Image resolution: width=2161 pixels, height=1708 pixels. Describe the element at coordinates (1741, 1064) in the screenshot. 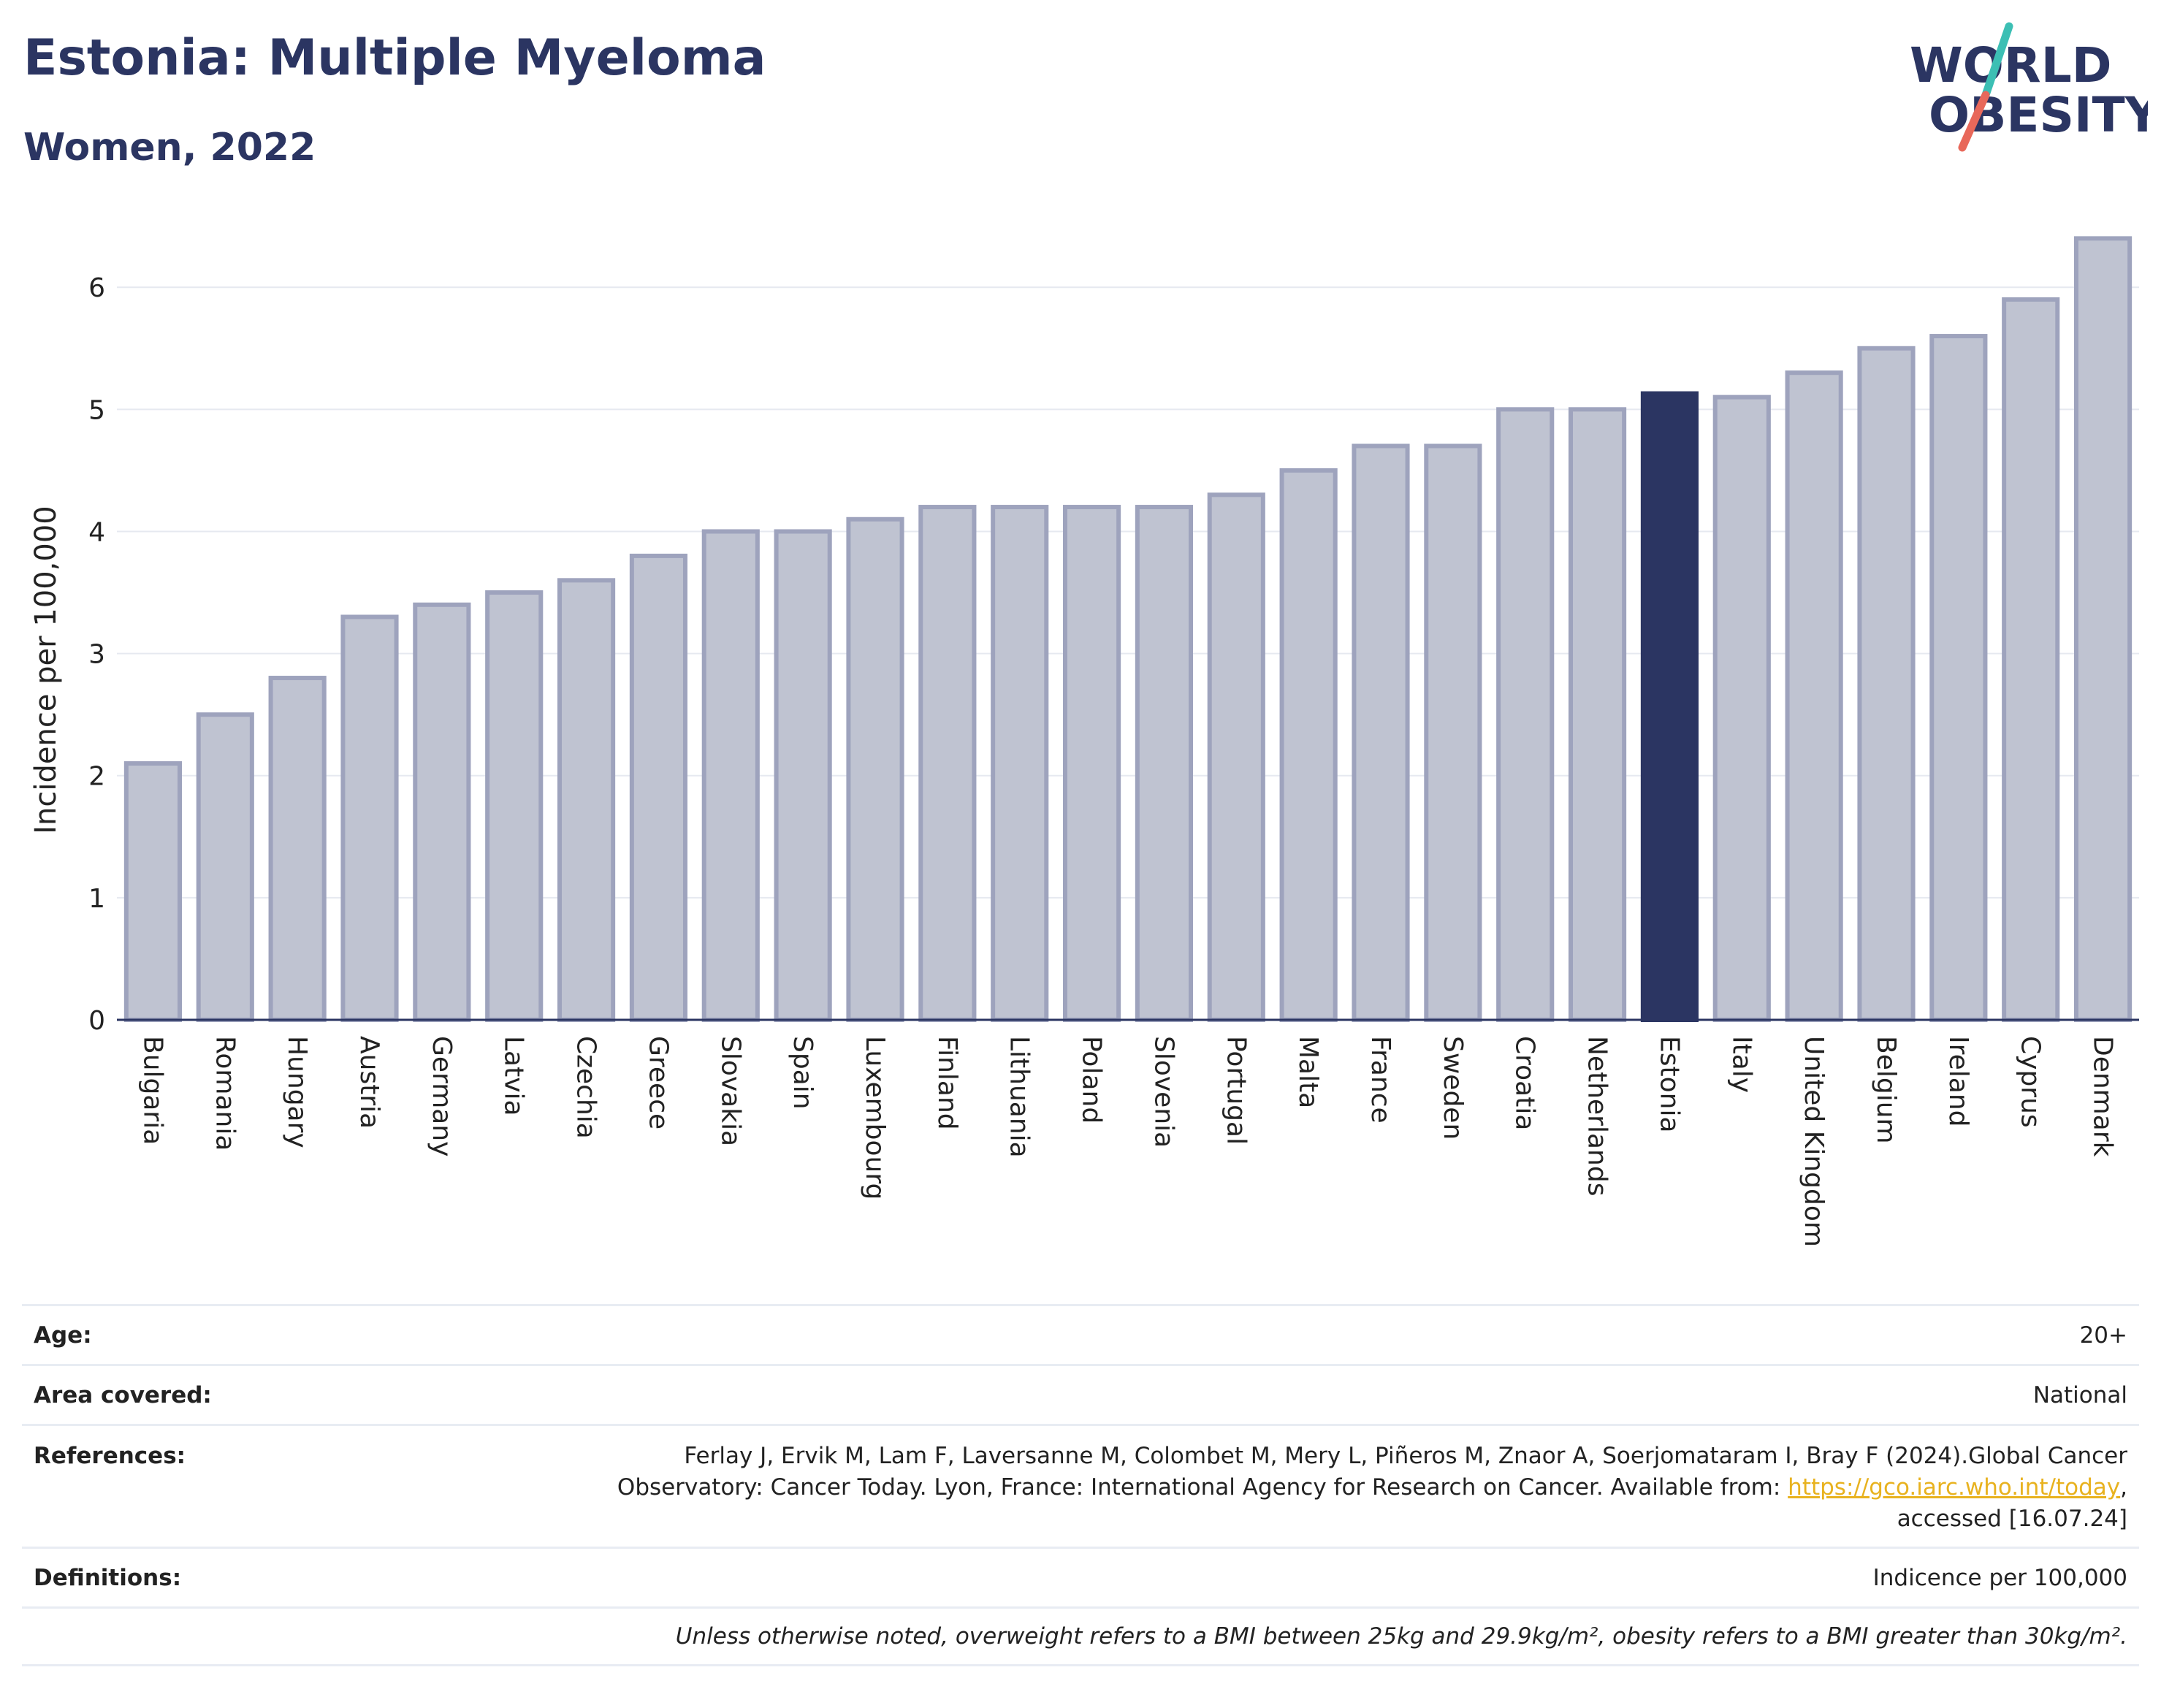

I see `x-tick-label: Italy` at that location.